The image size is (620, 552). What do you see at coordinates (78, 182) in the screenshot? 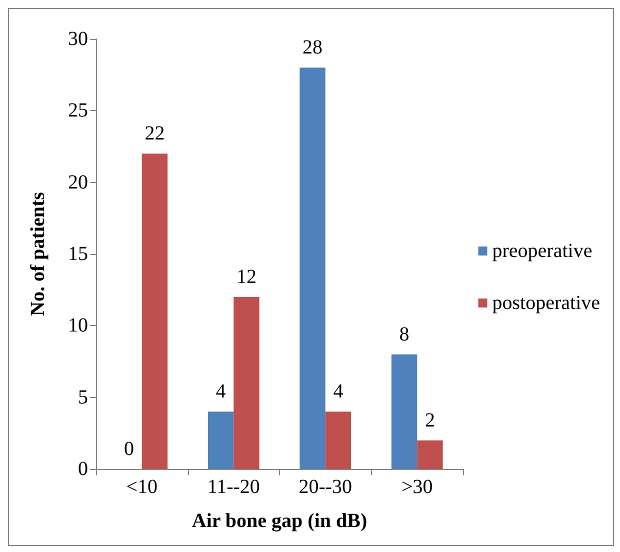
I see `y-tick-label: 20` at bounding box center [78, 182].